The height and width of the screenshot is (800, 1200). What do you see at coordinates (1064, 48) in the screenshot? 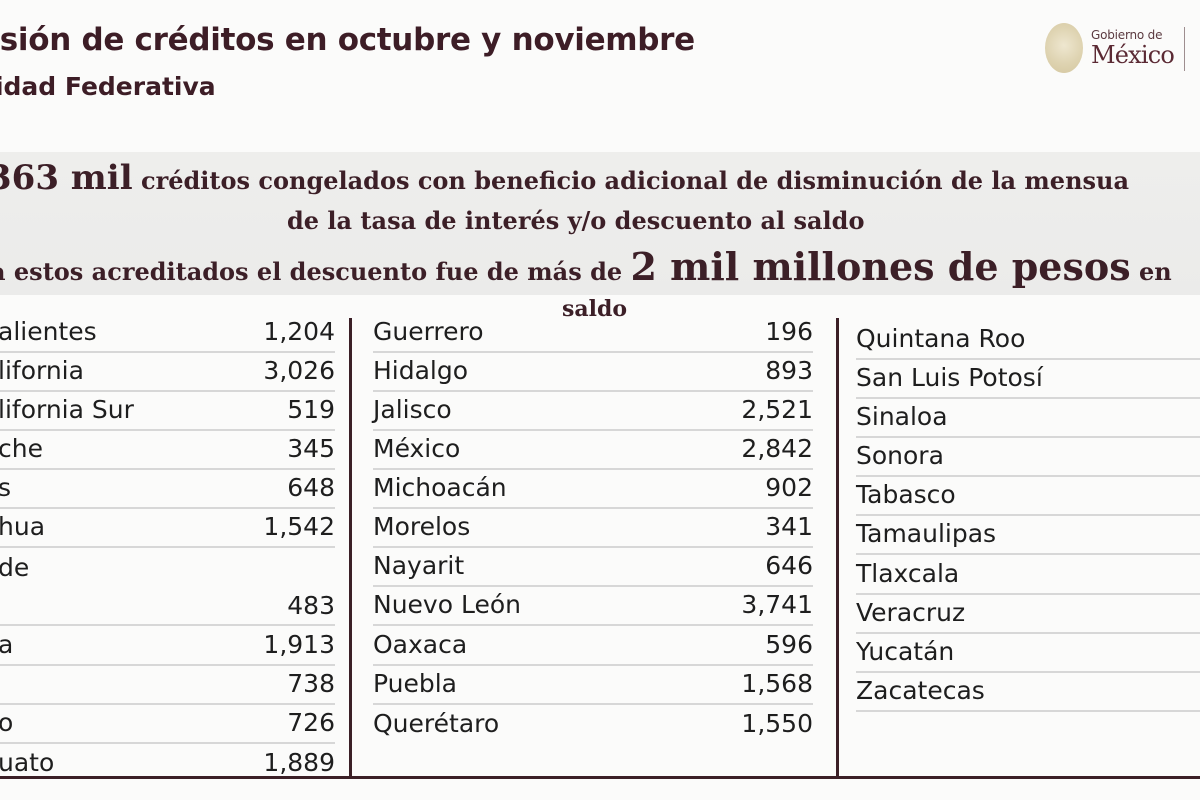
I see `coat-of-arms-seal-icon` at bounding box center [1064, 48].